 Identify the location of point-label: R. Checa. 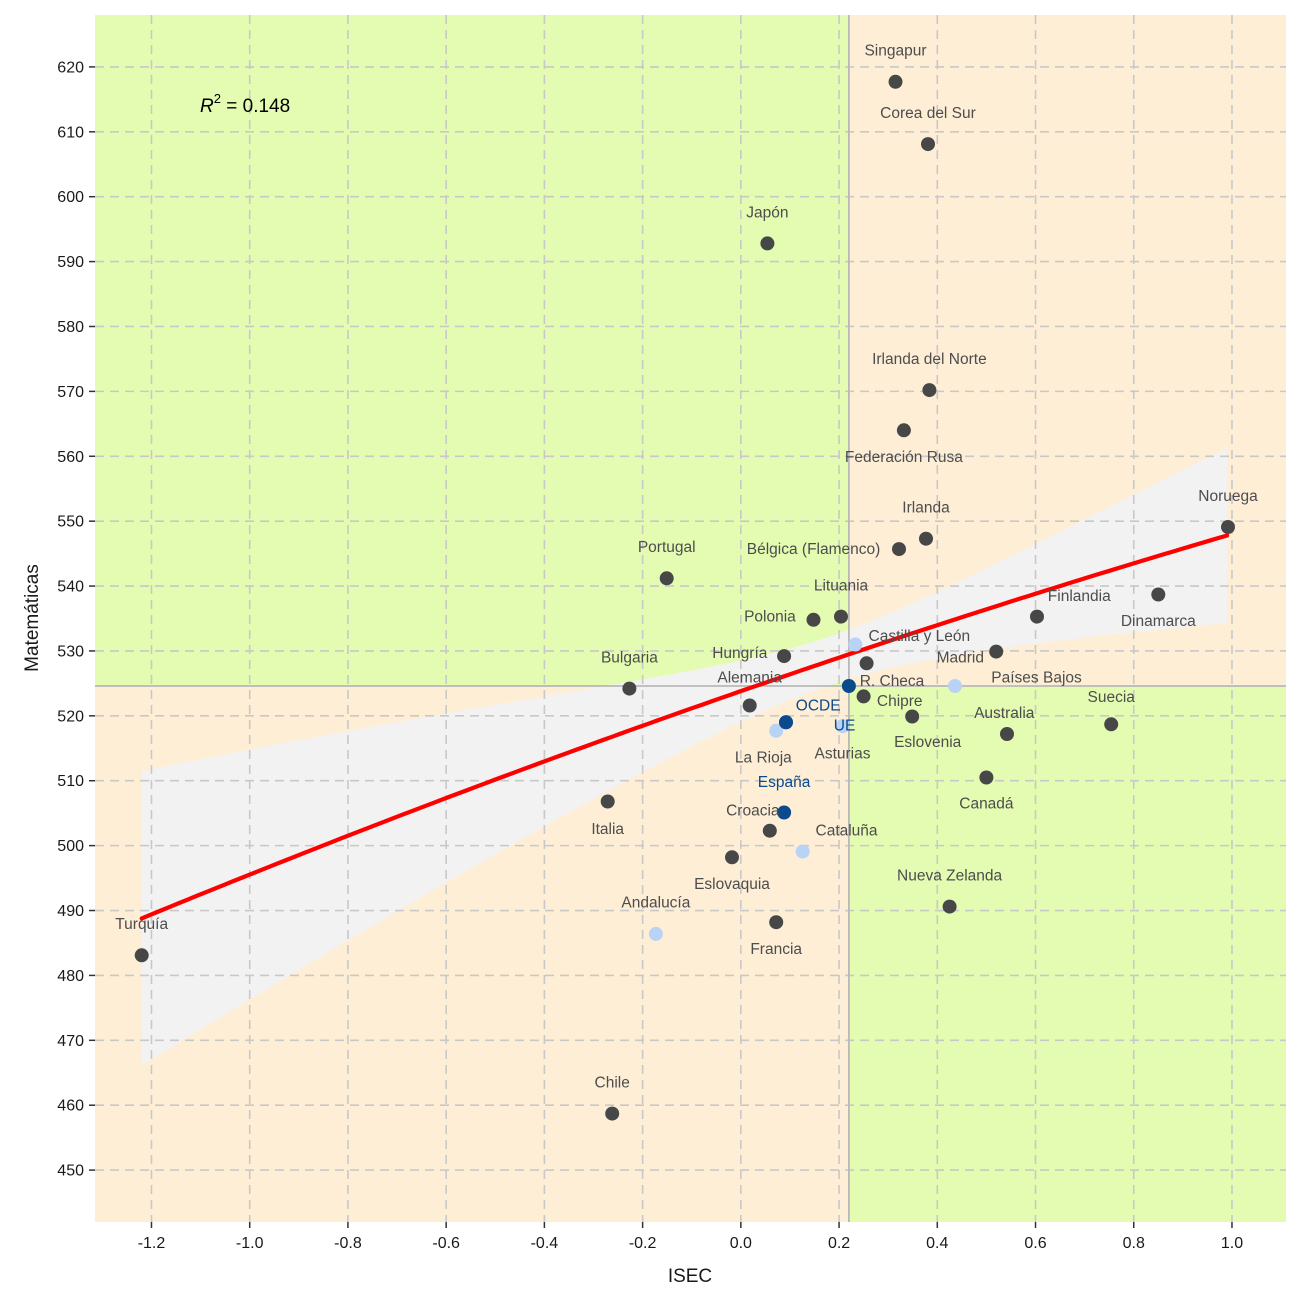
(892, 681).